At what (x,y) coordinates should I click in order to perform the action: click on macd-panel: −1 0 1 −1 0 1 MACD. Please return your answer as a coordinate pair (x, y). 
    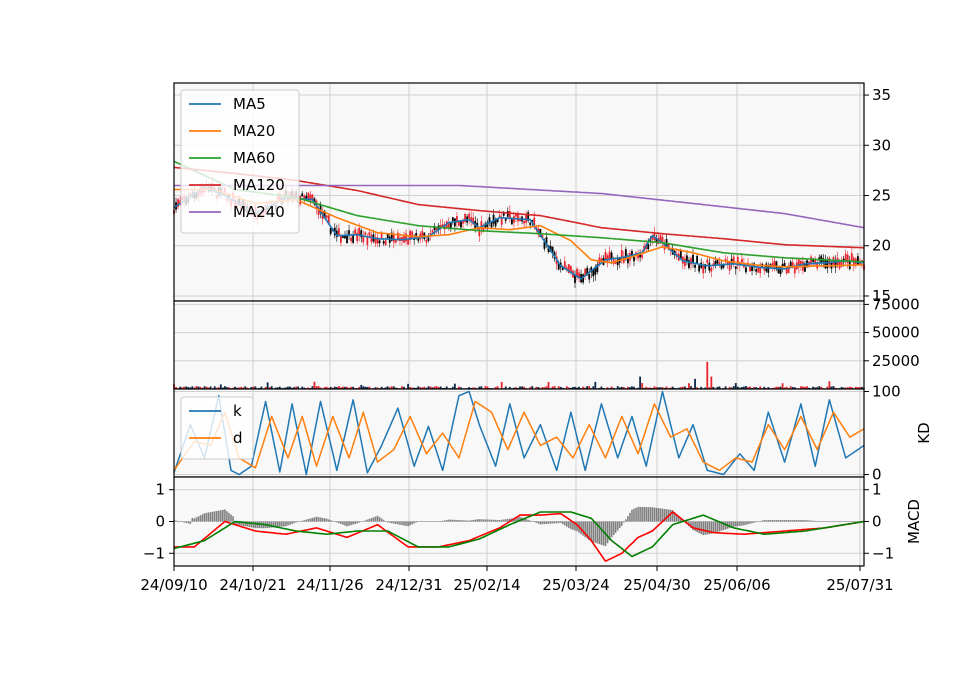
    Looking at the image, I should click on (533, 521).